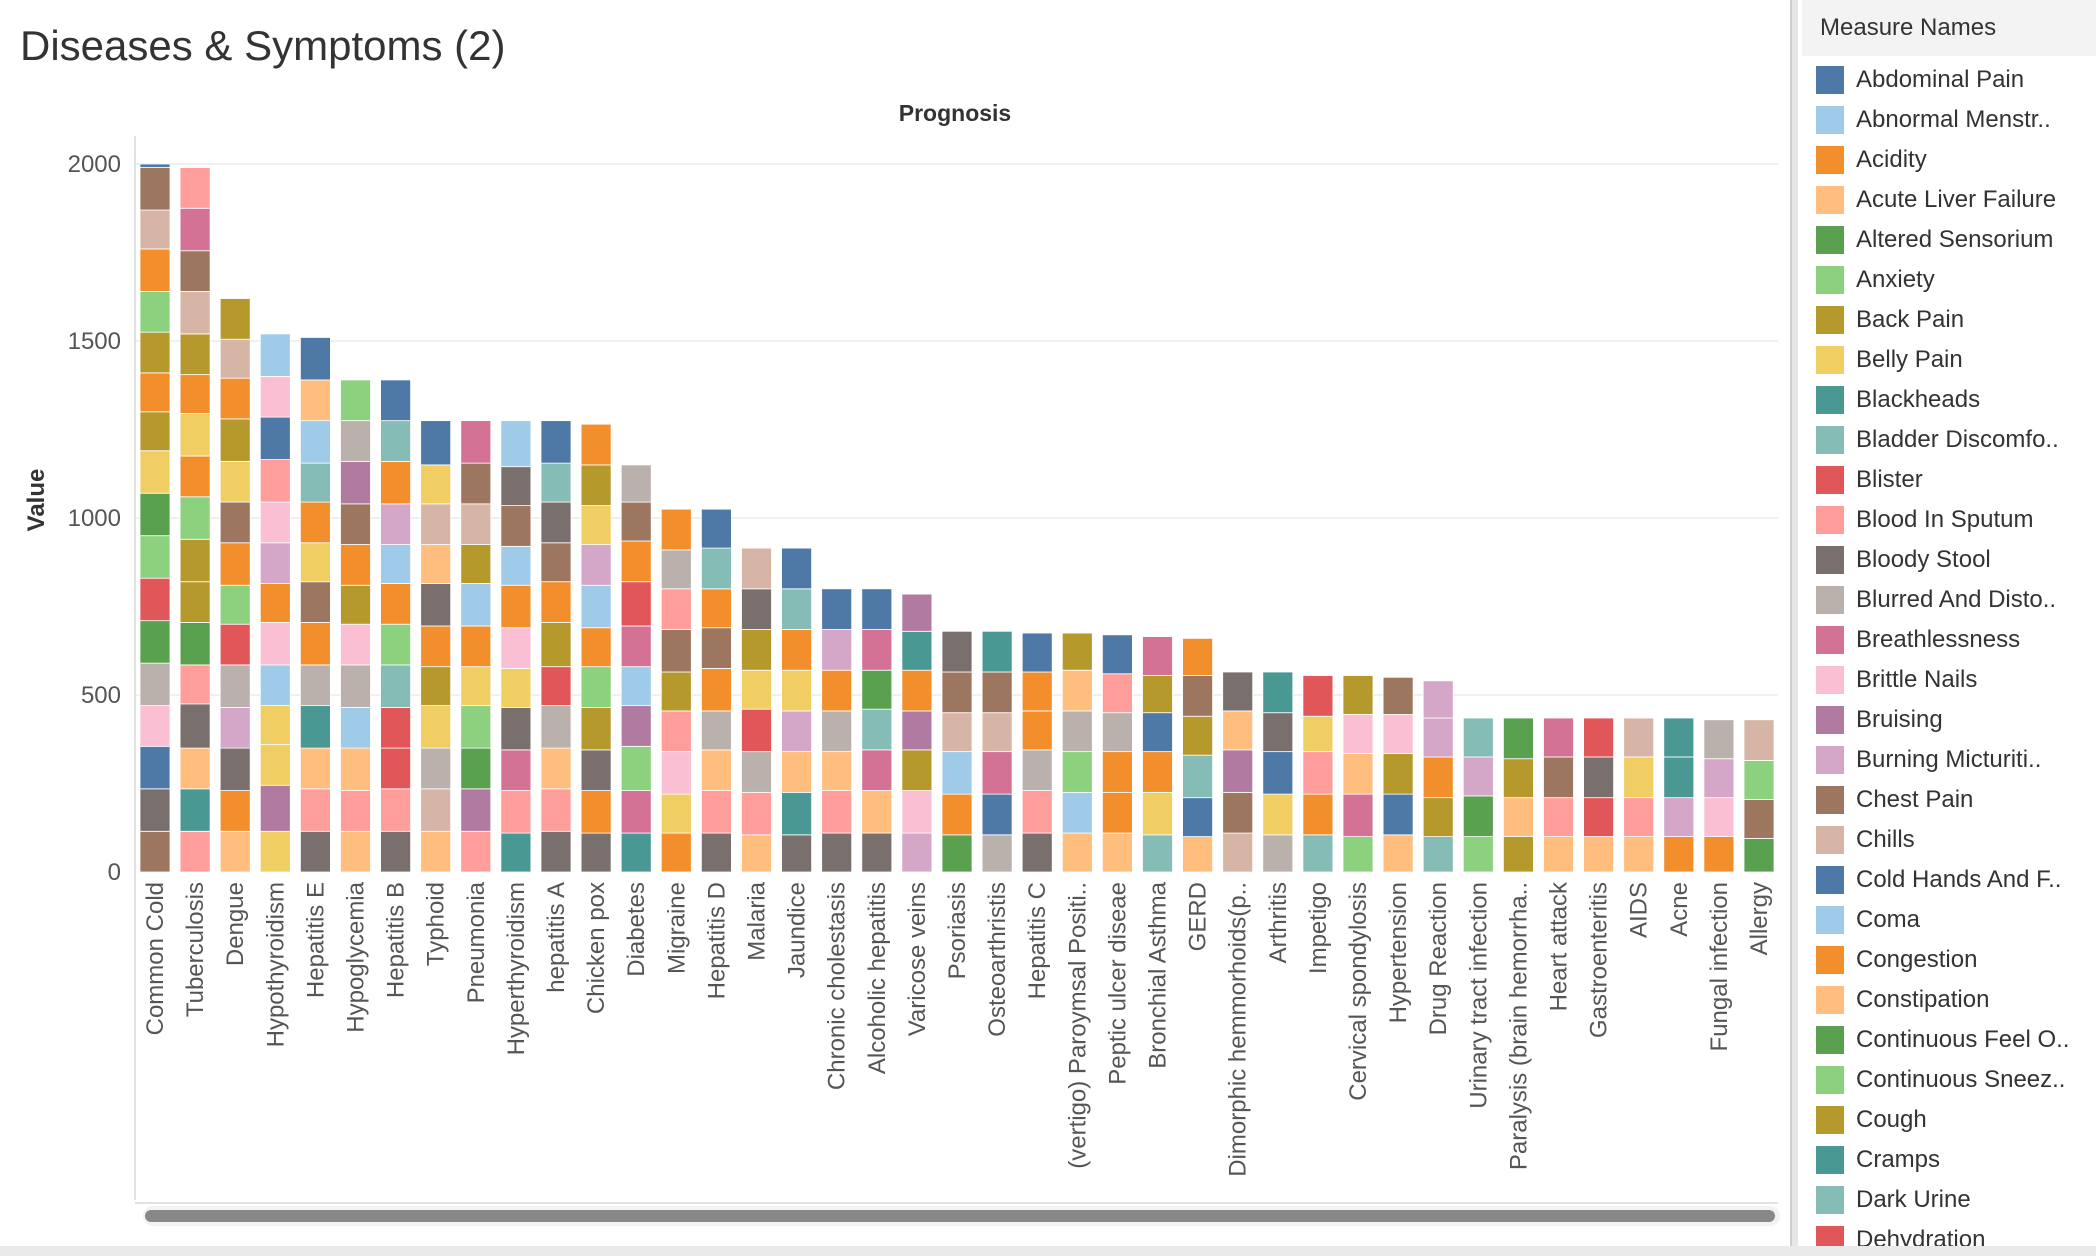 The height and width of the screenshot is (1256, 2096). I want to click on legend-item: Blood In Sputum, so click(1956, 520).